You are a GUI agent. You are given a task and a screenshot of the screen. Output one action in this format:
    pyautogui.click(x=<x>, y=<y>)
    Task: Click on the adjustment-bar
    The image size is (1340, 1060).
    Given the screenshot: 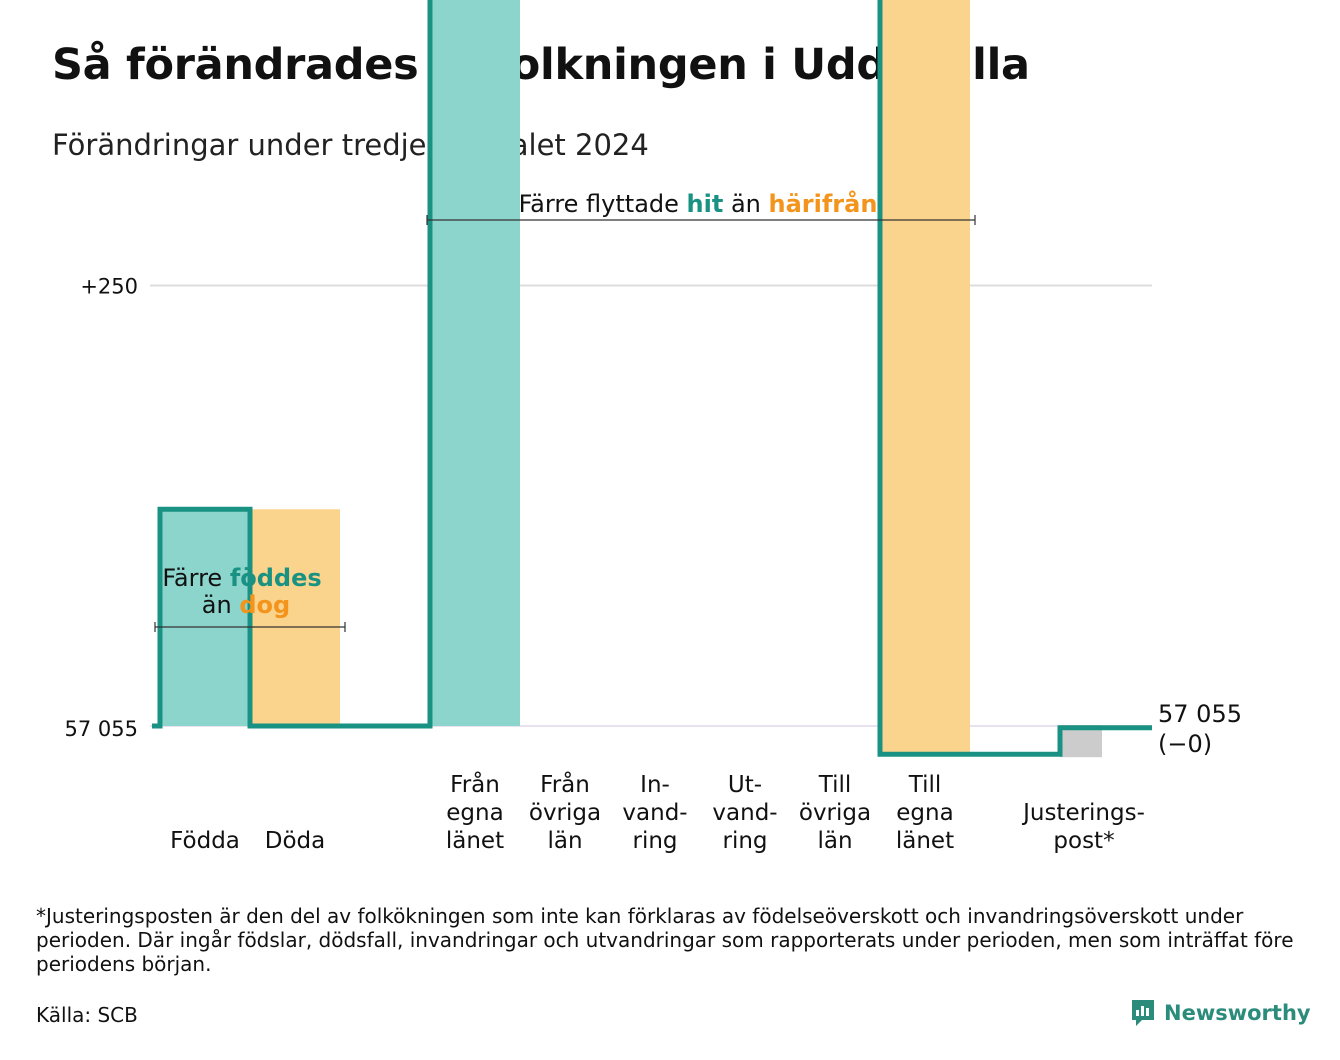 What is the action you would take?
    pyautogui.click(x=1081, y=741)
    